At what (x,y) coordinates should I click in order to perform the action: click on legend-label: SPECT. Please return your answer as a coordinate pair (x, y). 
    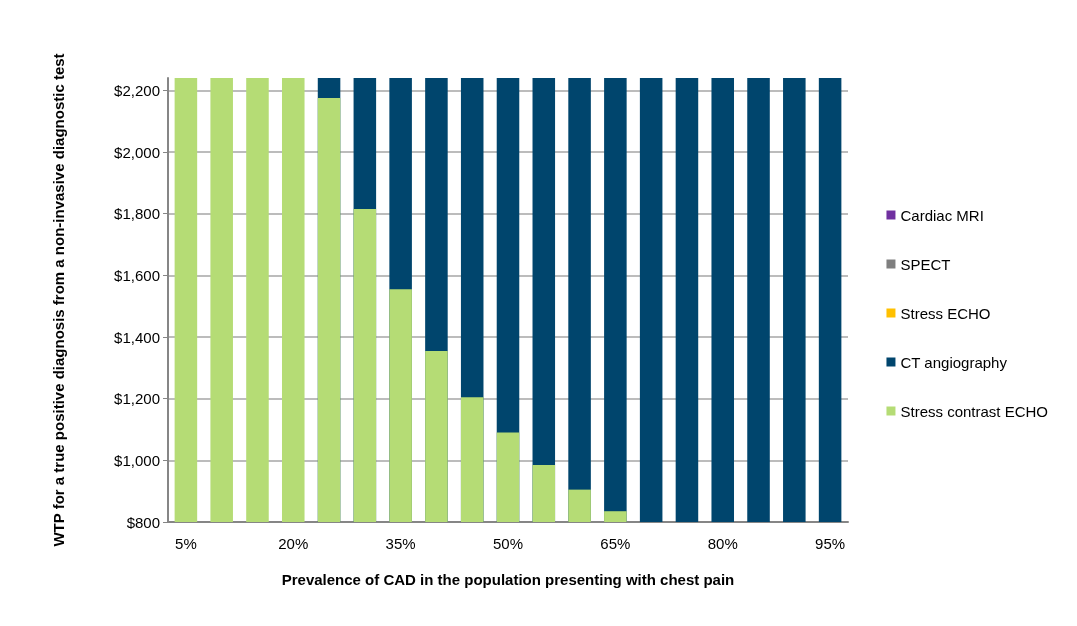
    Looking at the image, I should click on (925, 264).